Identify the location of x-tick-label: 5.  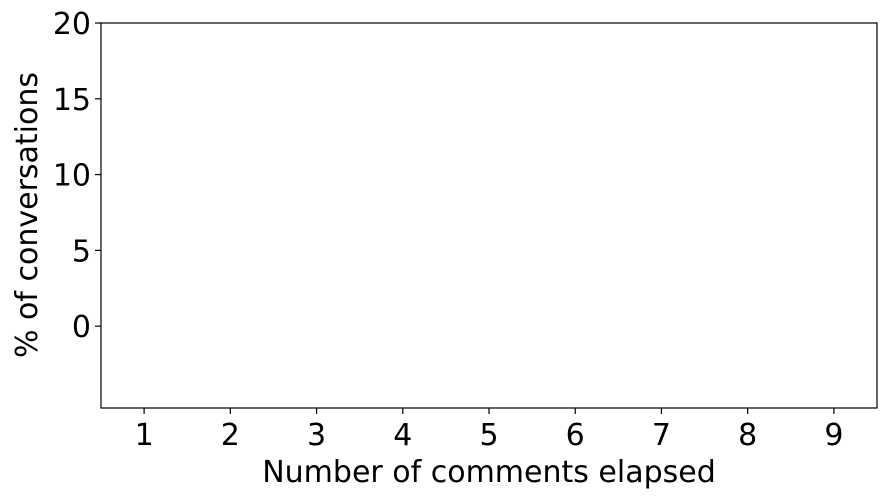
(488, 435).